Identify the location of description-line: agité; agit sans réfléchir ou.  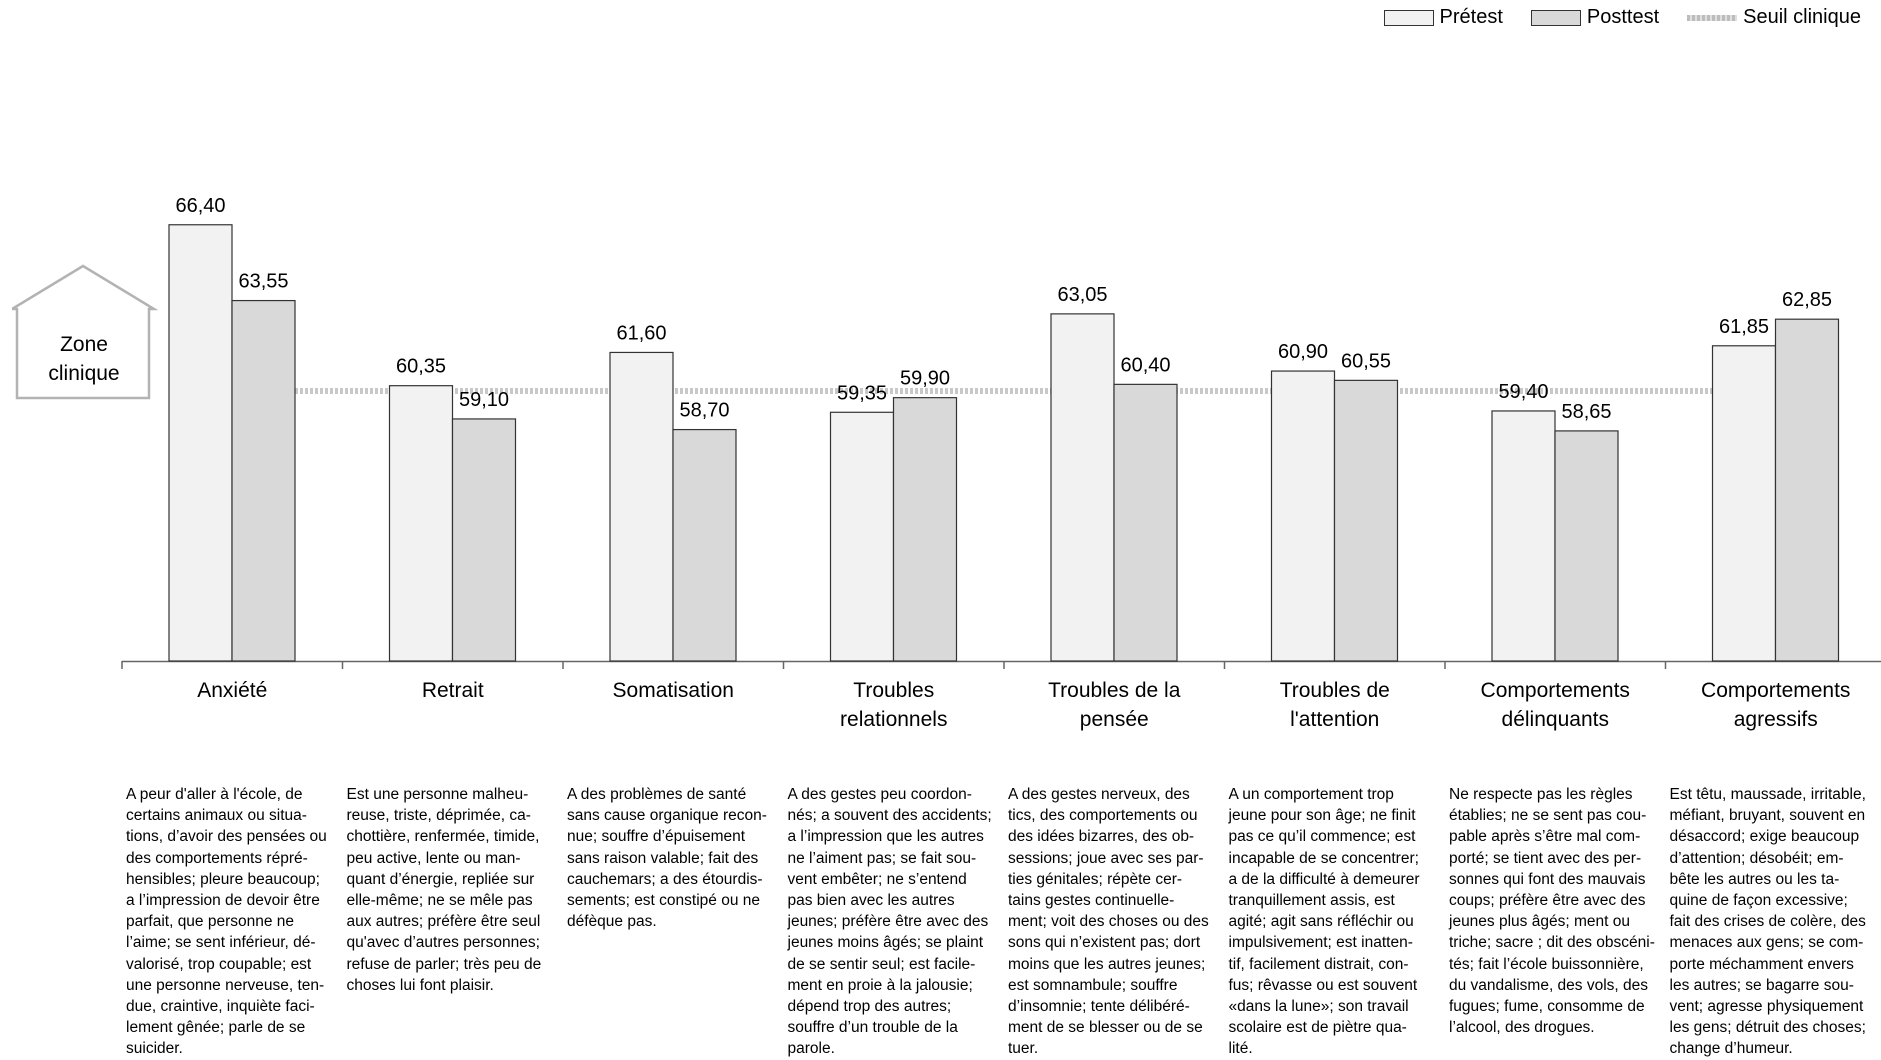
(1335, 921).